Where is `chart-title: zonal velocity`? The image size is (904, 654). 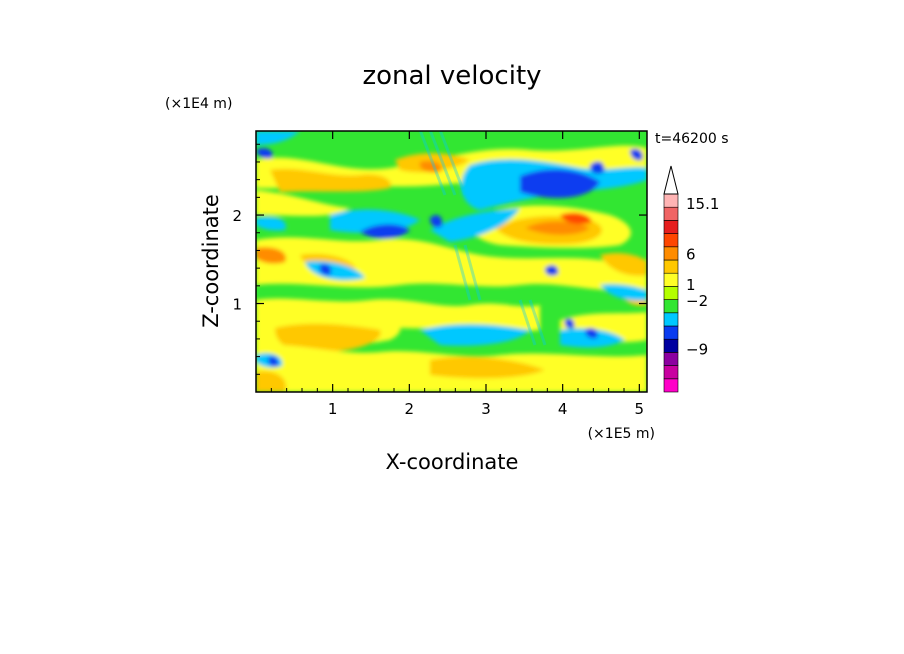
chart-title: zonal velocity is located at coordinates (451, 76).